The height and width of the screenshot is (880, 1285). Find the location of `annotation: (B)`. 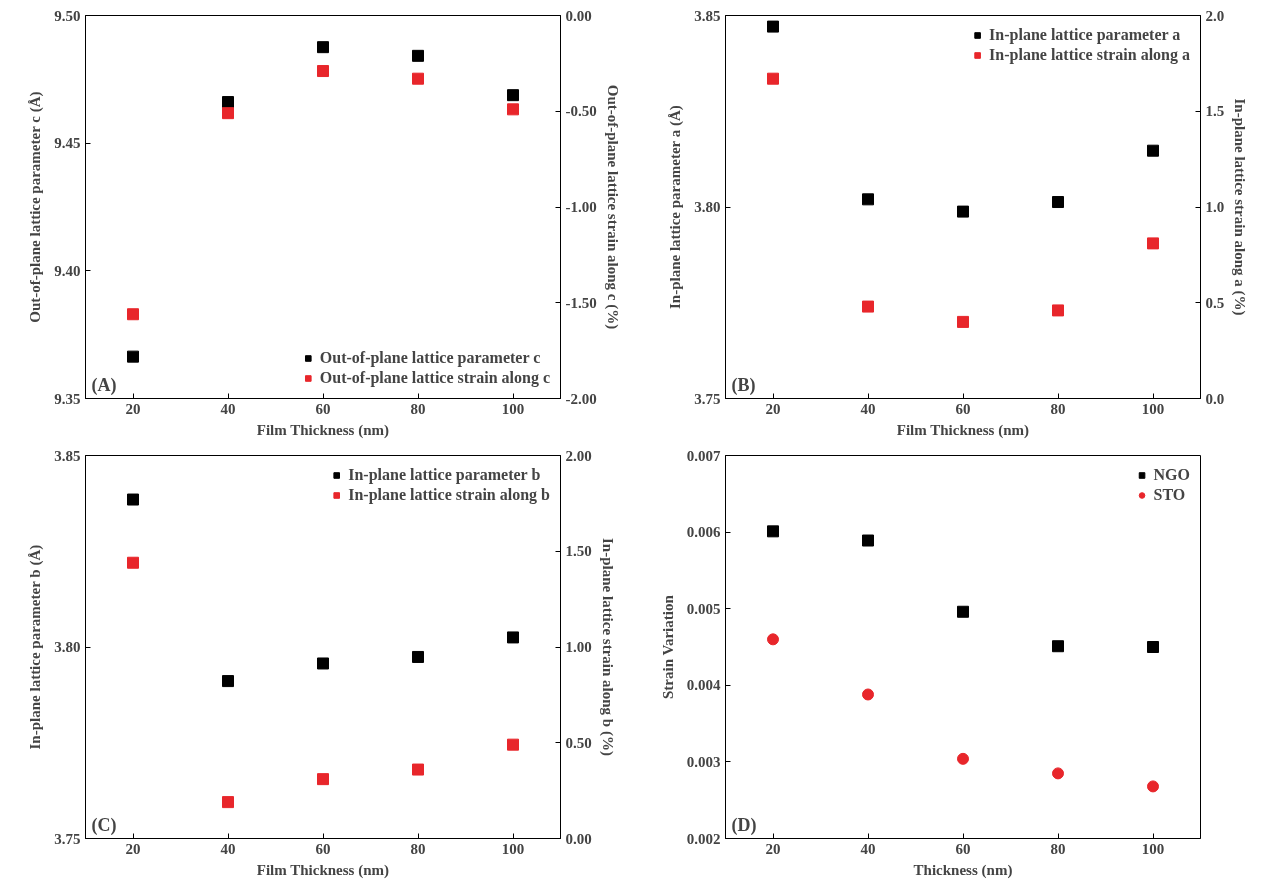

annotation: (B) is located at coordinates (743, 385).